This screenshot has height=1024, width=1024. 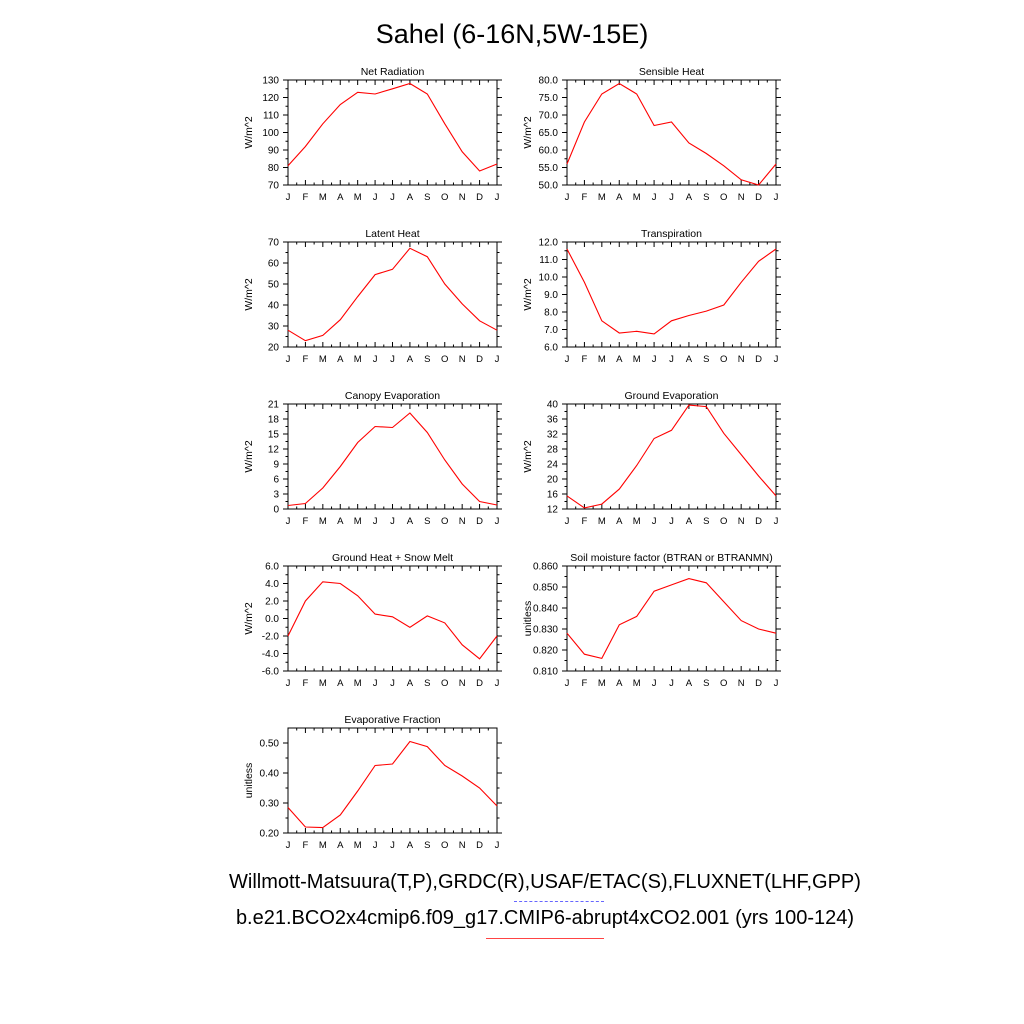 What do you see at coordinates (545, 630) in the screenshot?
I see `y-tick-label: 0.830` at bounding box center [545, 630].